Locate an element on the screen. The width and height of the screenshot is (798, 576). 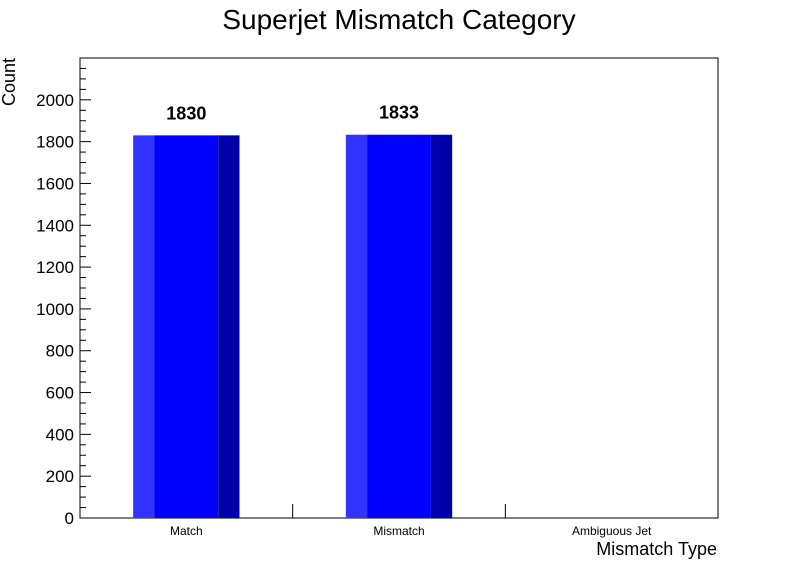
chart-title: Superjet Mismatch Category is located at coordinates (398, 19).